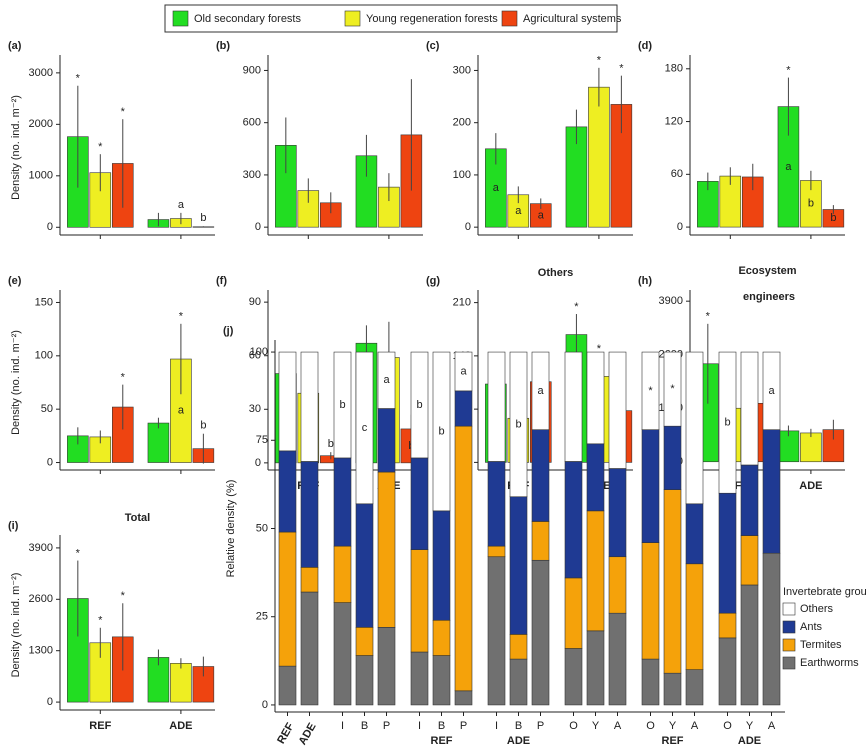  What do you see at coordinates (47, 409) in the screenshot?
I see `y-tick-label: 50` at bounding box center [47, 409].